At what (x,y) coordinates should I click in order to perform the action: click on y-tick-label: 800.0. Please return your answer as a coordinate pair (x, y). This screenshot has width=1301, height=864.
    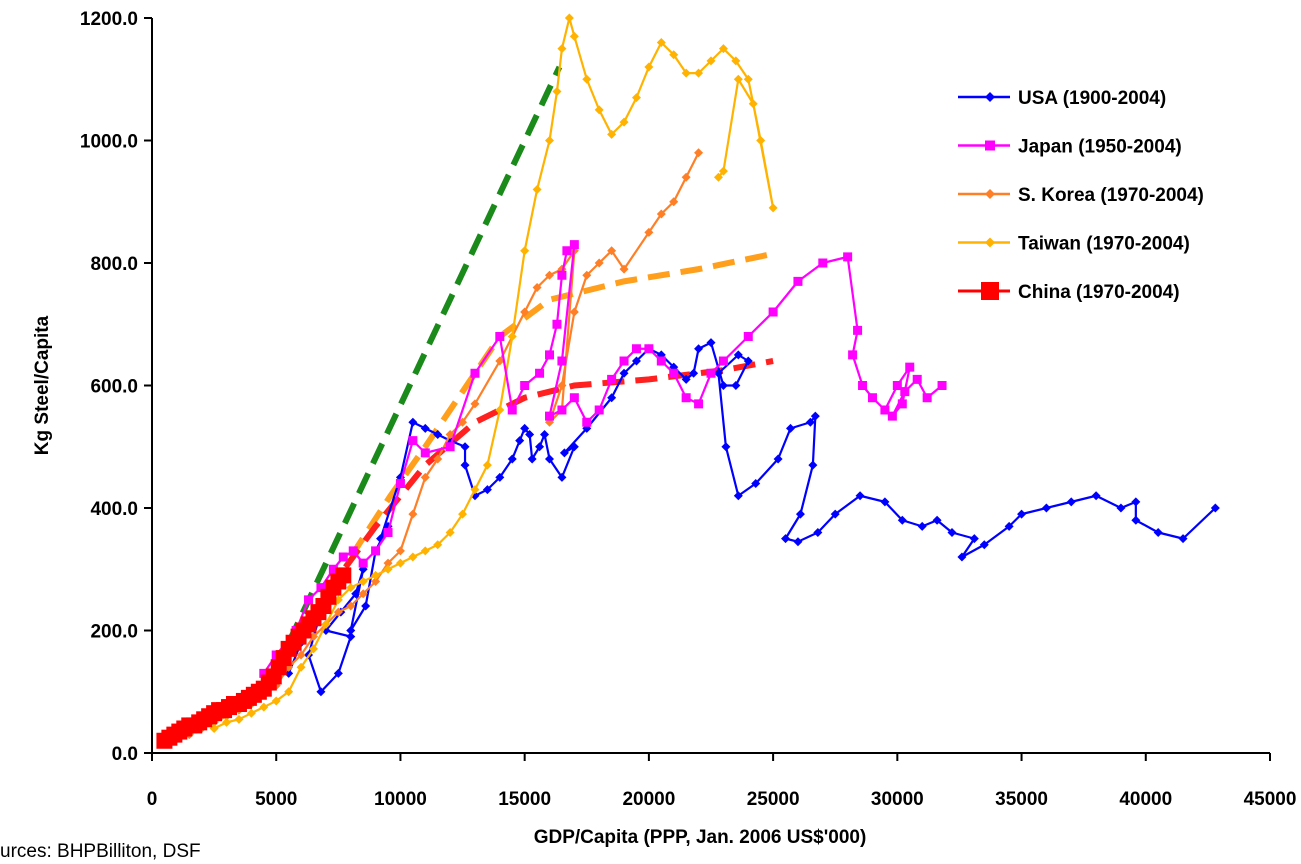
    Looking at the image, I should click on (114, 264).